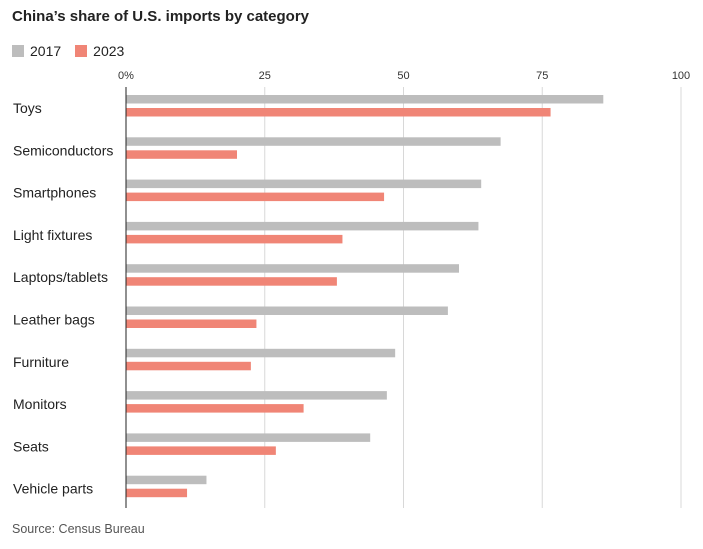 The image size is (703, 549). Describe the element at coordinates (81, 51) in the screenshot. I see `legend-swatch-2023` at that location.